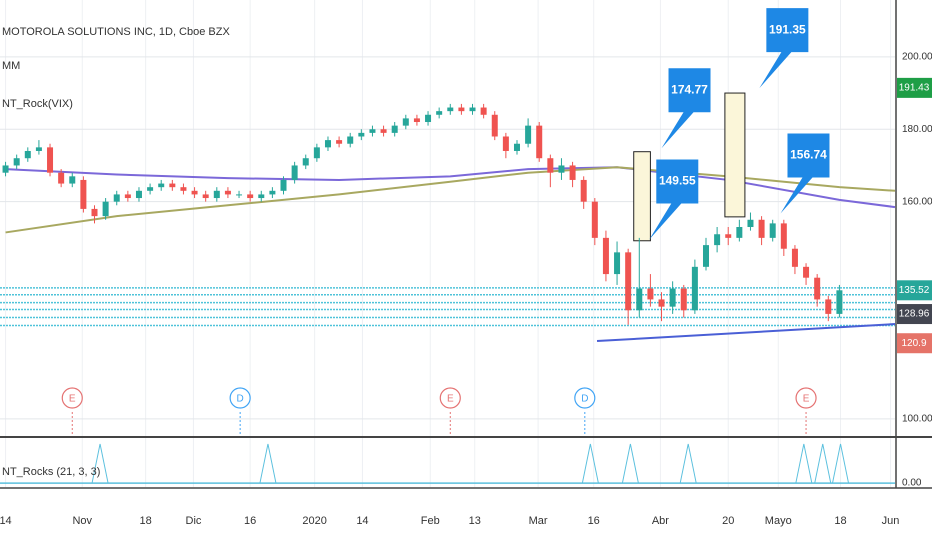 The width and height of the screenshot is (932, 555). Describe the element at coordinates (891, 521) in the screenshot. I see `x-tick-label: Jun` at that location.